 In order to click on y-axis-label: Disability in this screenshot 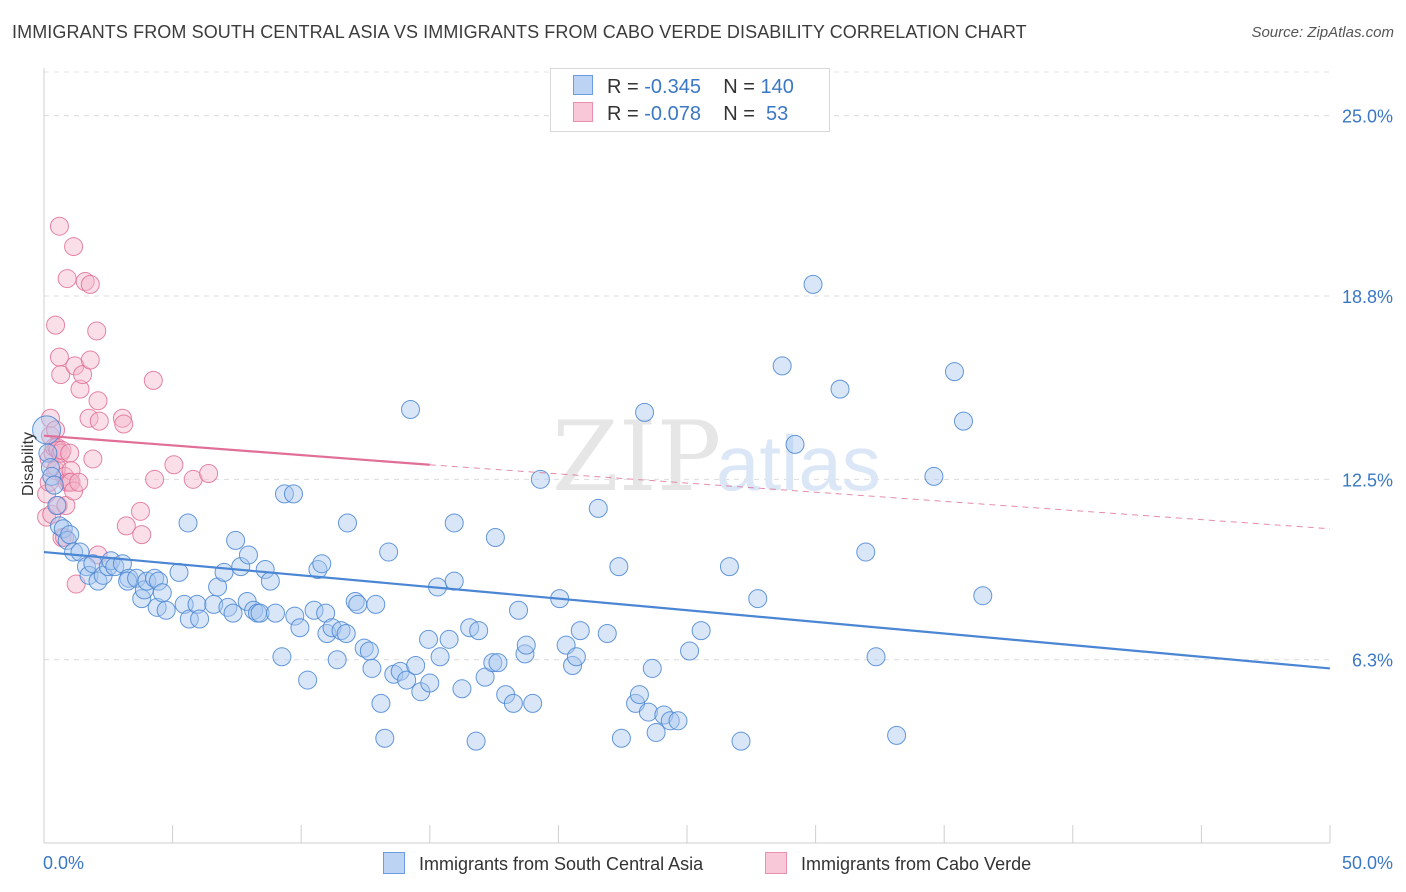, I will do `click(28, 464)`.